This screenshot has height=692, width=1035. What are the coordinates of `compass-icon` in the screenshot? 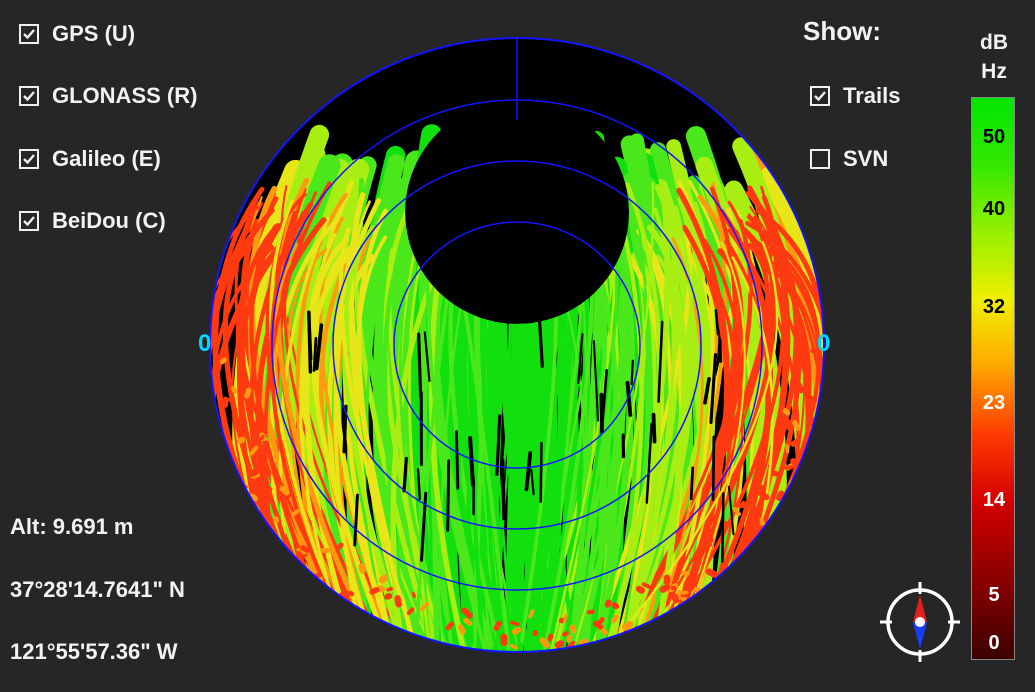 It's located at (920, 622).